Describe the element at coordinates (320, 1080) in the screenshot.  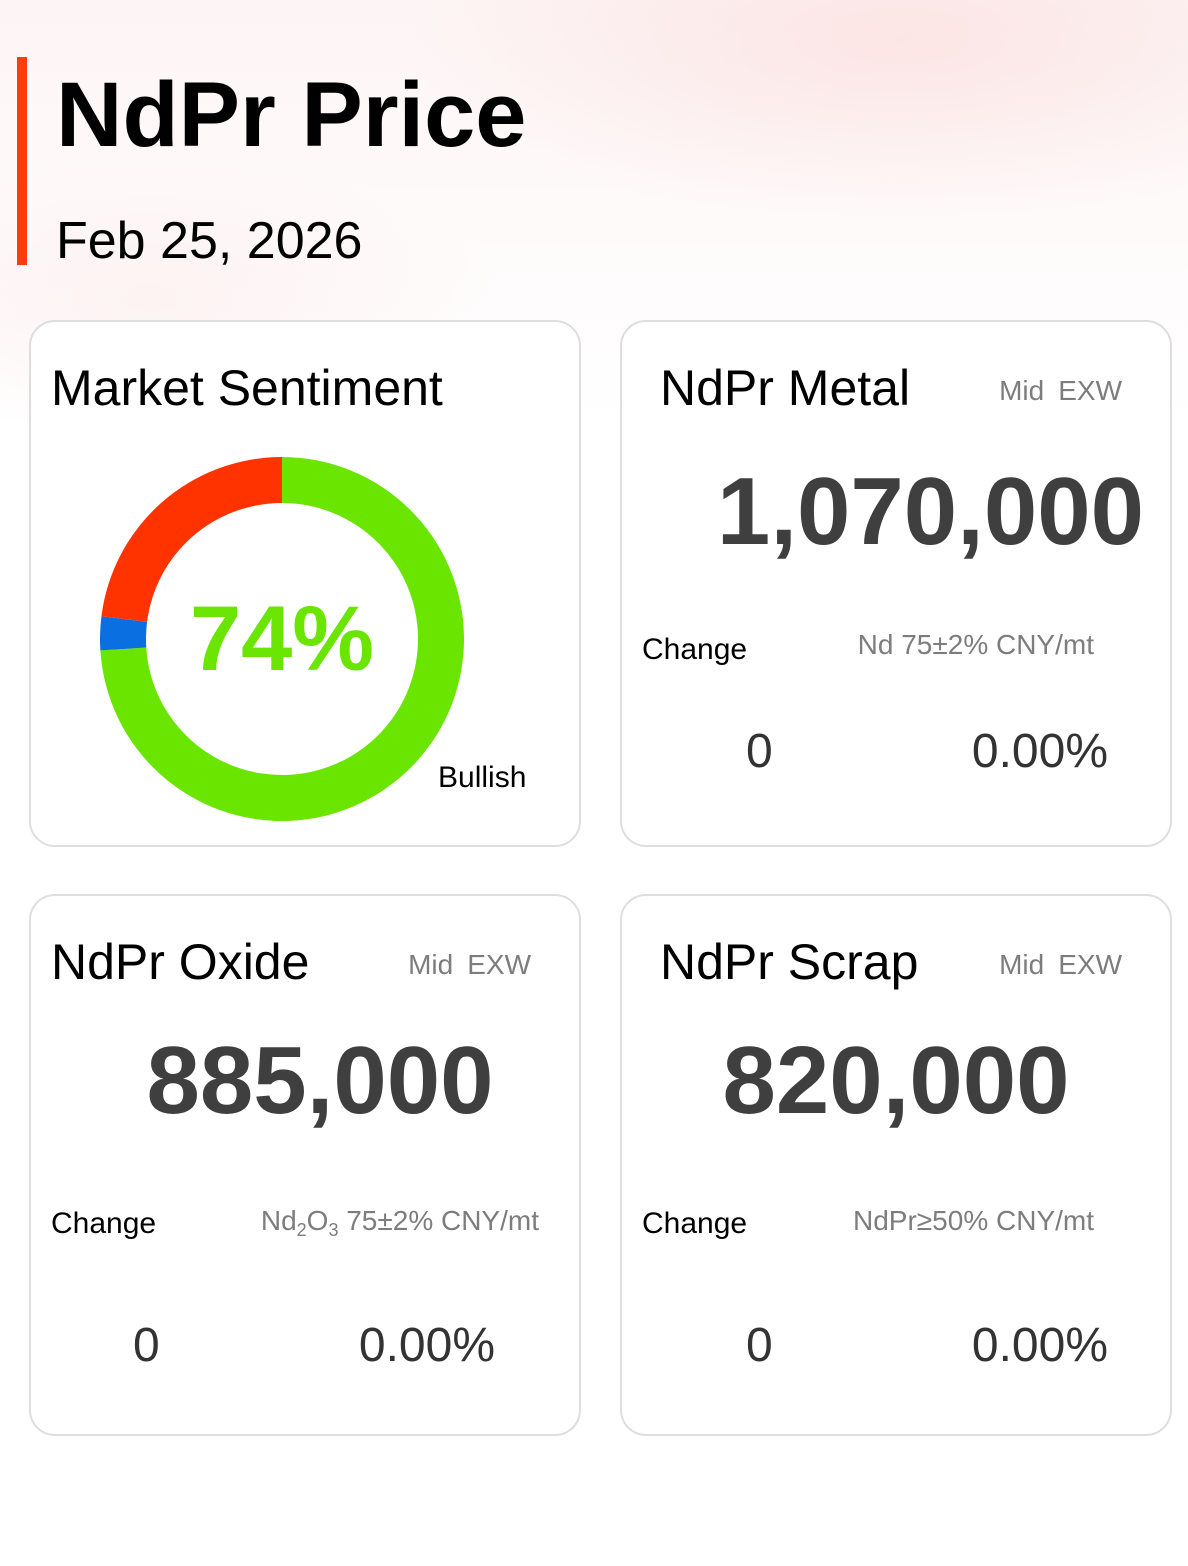
I see `ndpr-oxide-price: 885,000` at that location.